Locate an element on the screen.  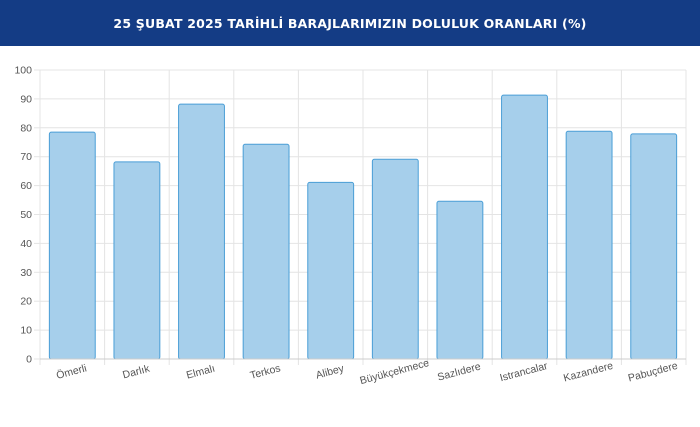
x-tick-label: Alibey is located at coordinates (330, 371).